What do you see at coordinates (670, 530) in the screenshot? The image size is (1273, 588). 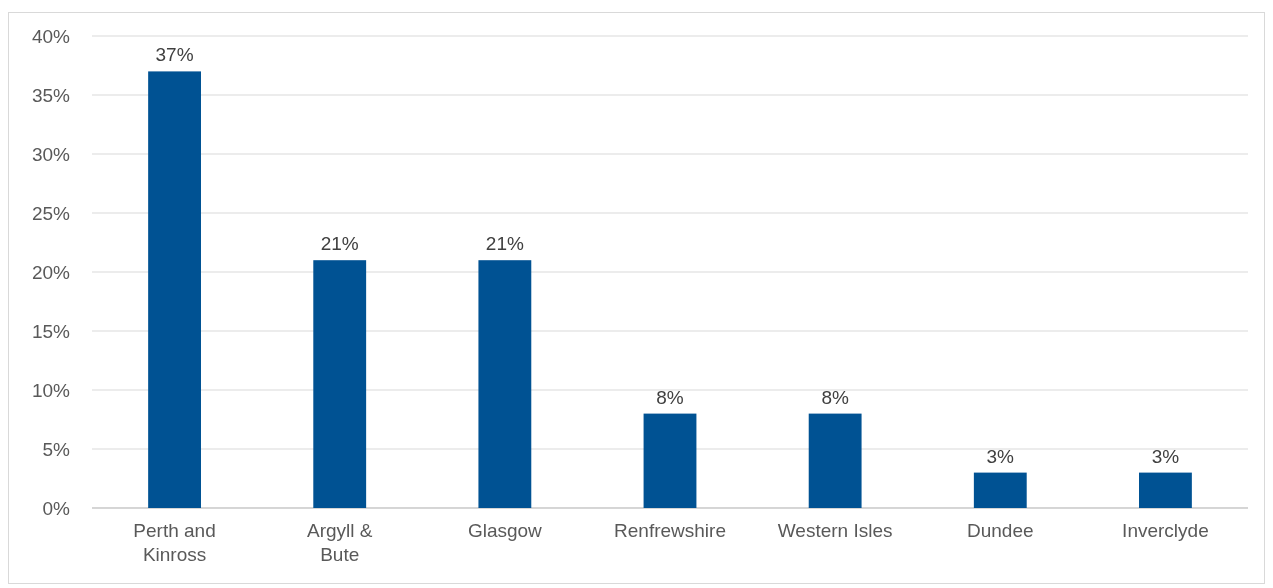 I see `x-tick-label: Renfrewshire` at bounding box center [670, 530].